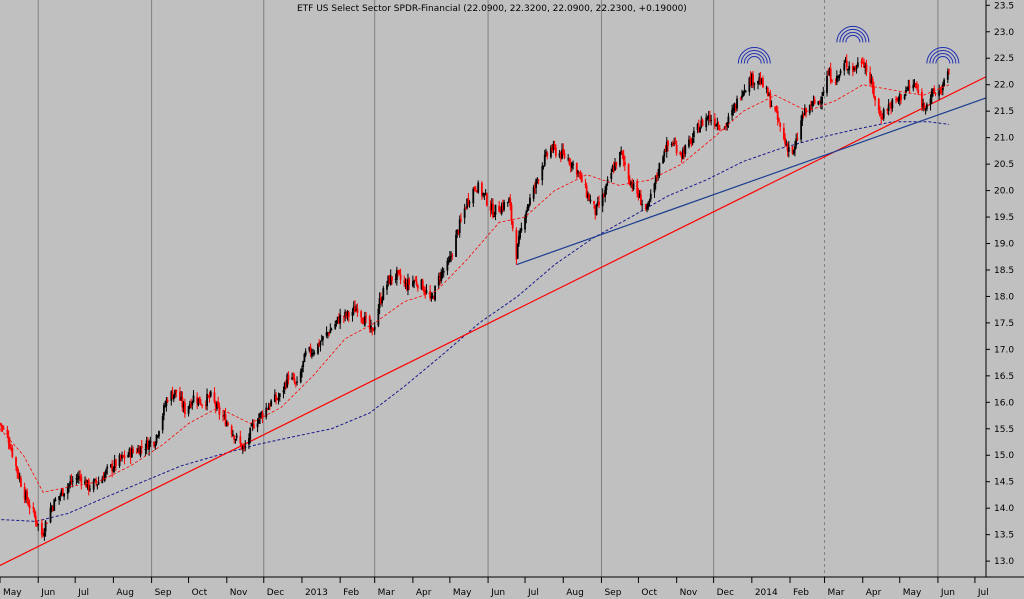  Describe the element at coordinates (239, 593) in the screenshot. I see `x-tick-label: Nov` at that location.